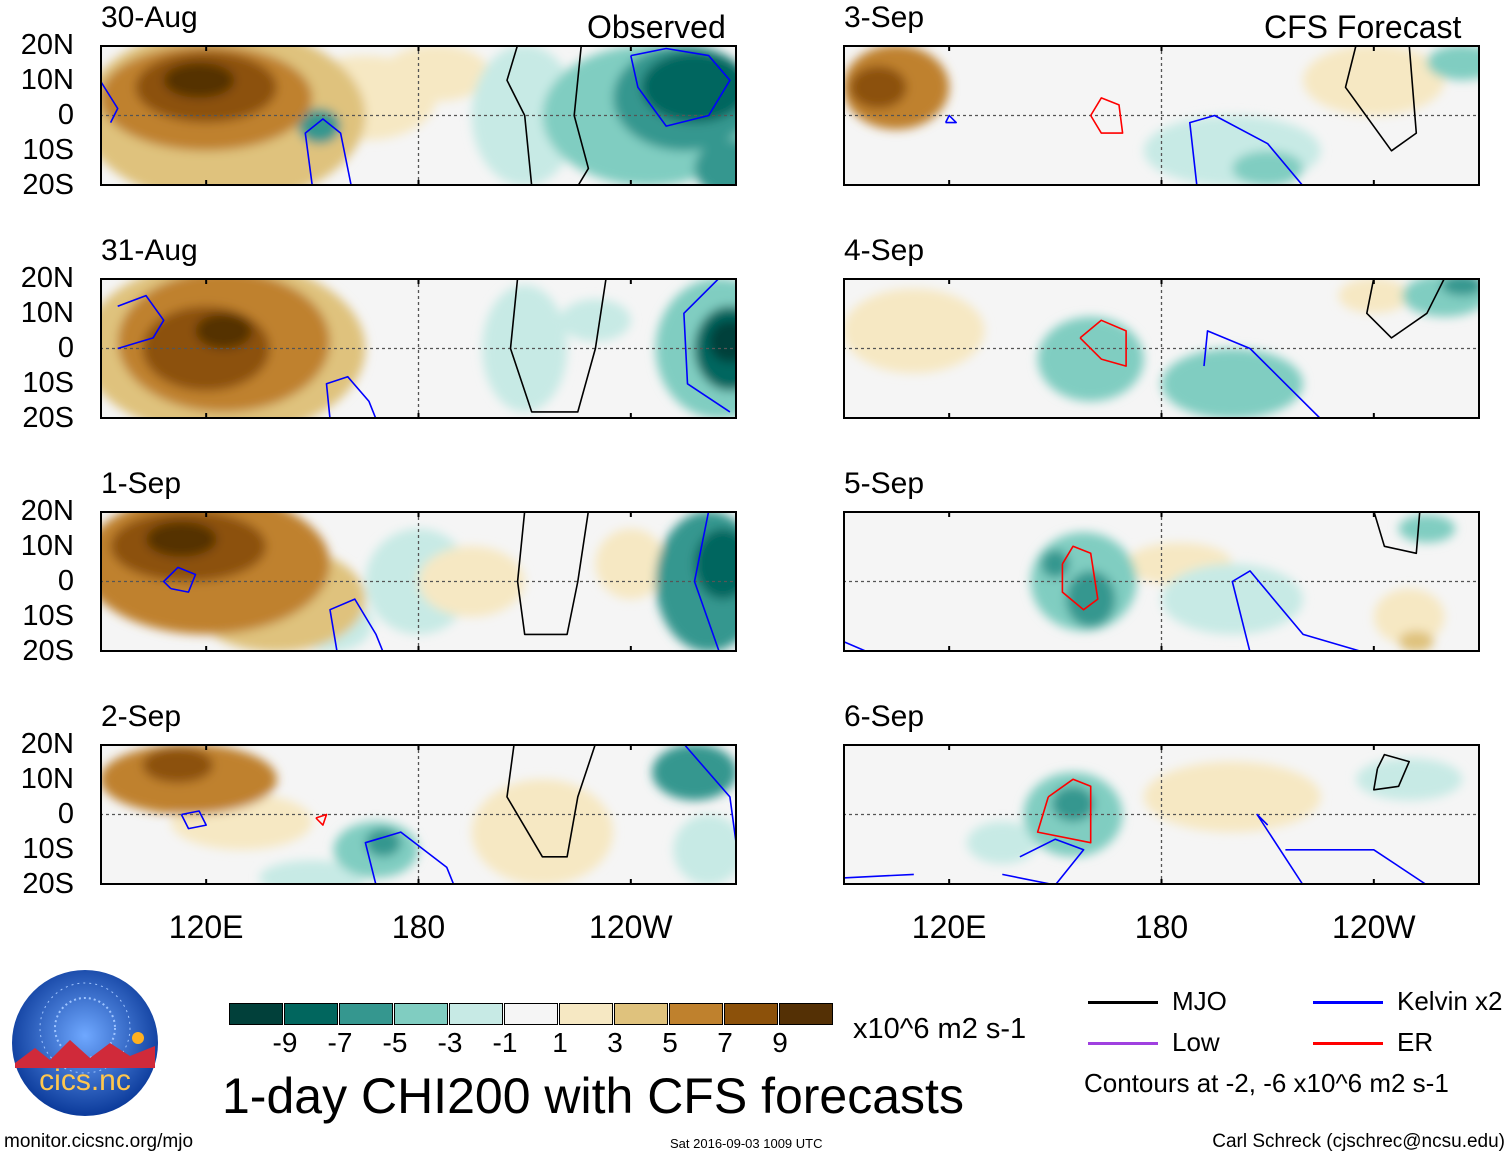  Describe the element at coordinates (670, 1042) in the screenshot. I see `colorbar-label: 5` at that location.